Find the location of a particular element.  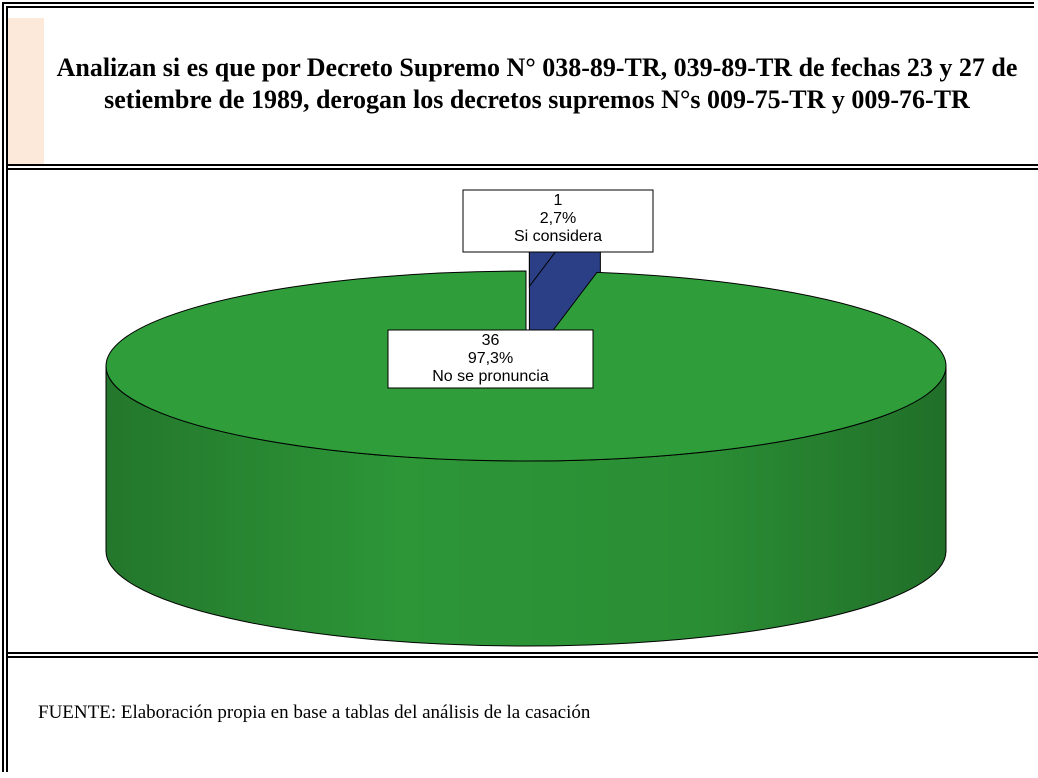

data-label-count: 1 is located at coordinates (558, 200).